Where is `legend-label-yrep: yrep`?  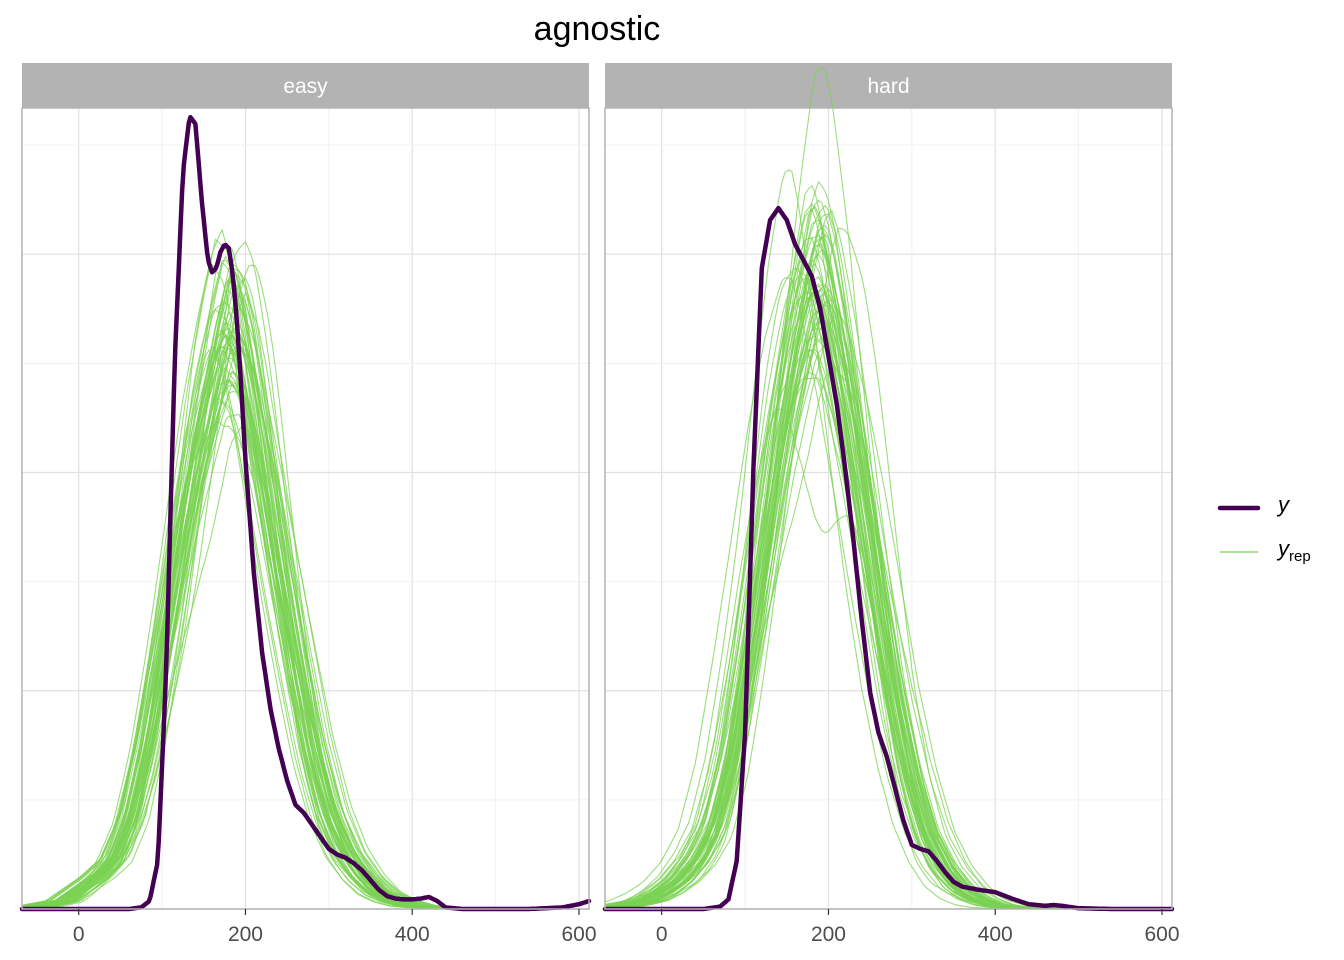 legend-label-yrep: yrep is located at coordinates (1293, 550).